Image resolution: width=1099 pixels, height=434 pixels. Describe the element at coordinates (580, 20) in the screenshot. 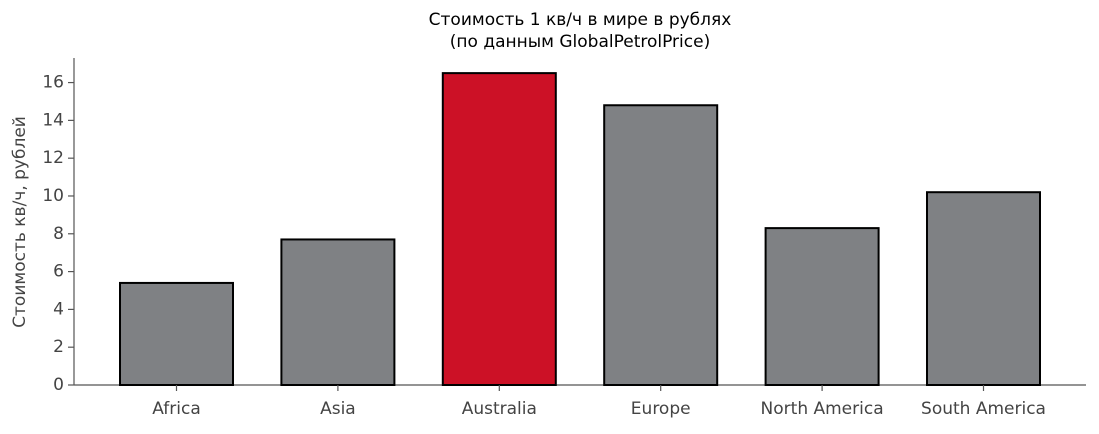

I see `chart-title: Стоимость 1 кв/ч в мире в рублях` at that location.